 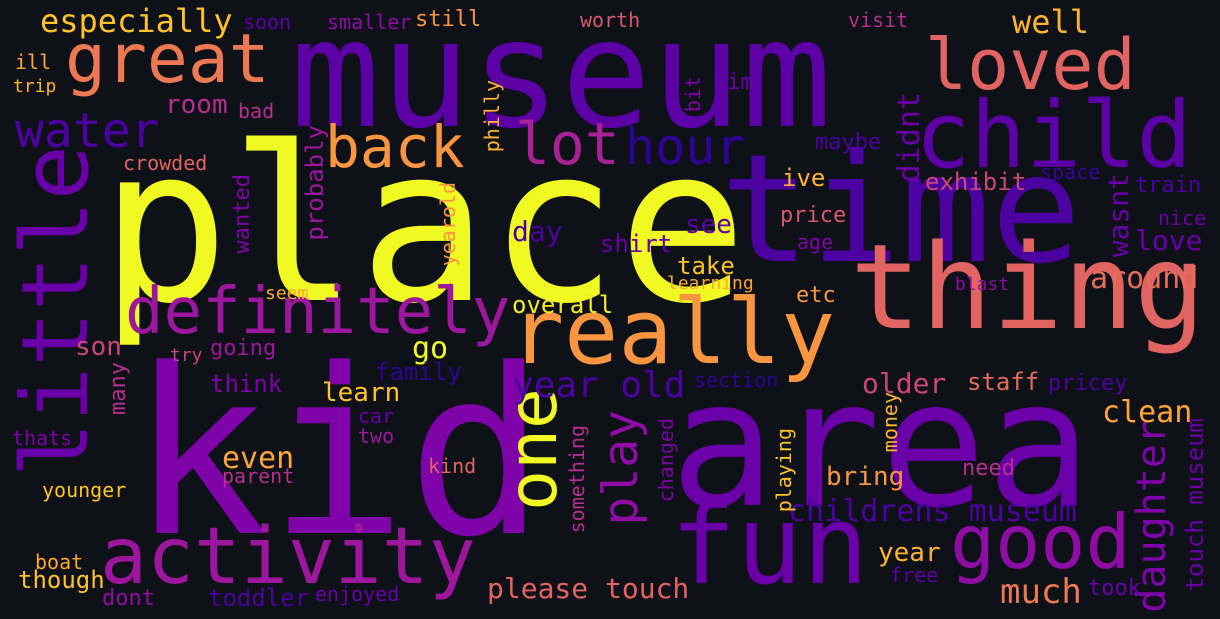 I want to click on word-section: section, so click(x=736, y=380).